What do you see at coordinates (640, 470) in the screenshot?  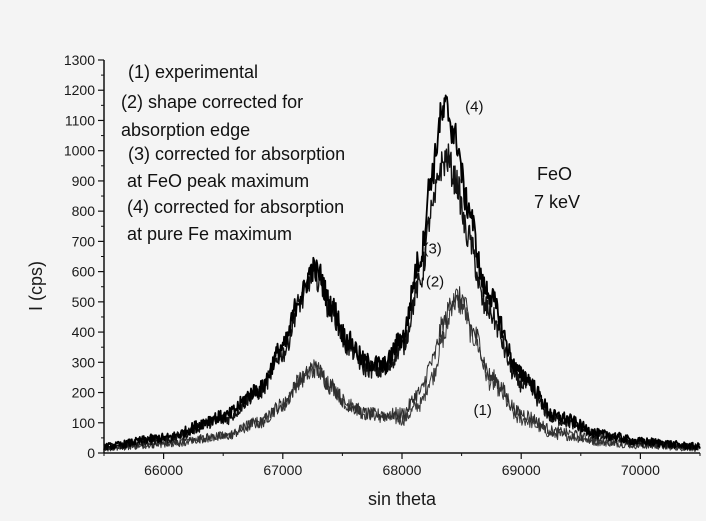 I see `x-tick-label: 70000` at bounding box center [640, 470].